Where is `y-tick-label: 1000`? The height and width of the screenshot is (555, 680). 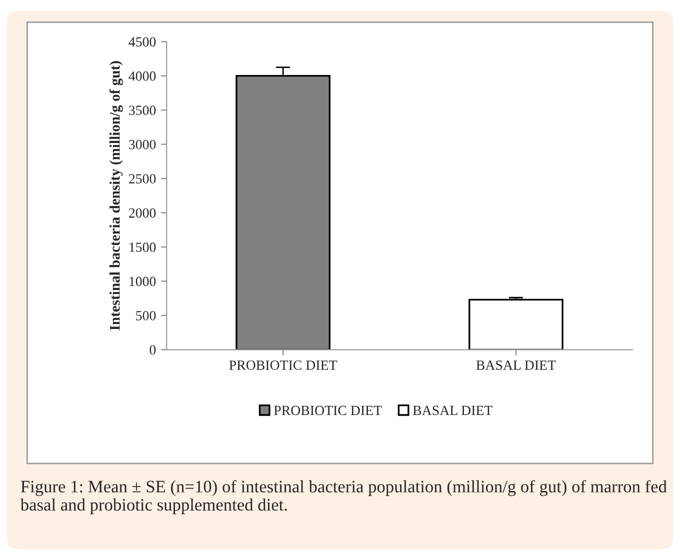 y-tick-label: 1000 is located at coordinates (143, 281).